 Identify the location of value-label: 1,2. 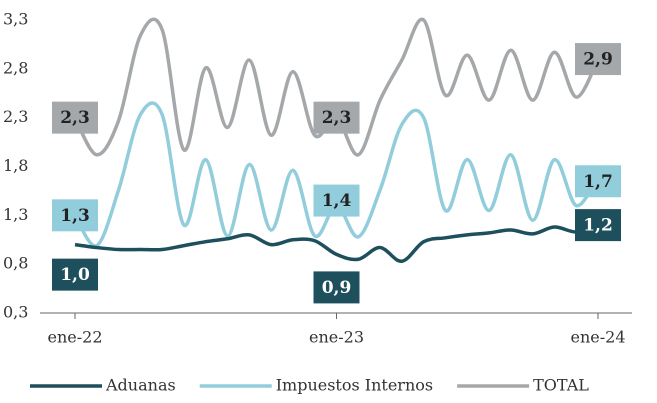
(598, 226).